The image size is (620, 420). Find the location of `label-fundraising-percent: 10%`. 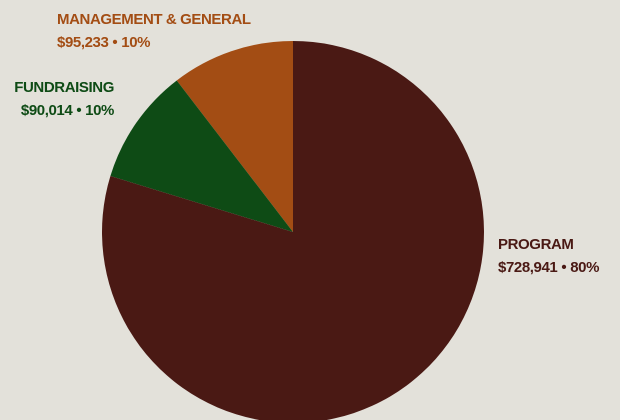

label-fundraising-percent: 10% is located at coordinates (99, 110).